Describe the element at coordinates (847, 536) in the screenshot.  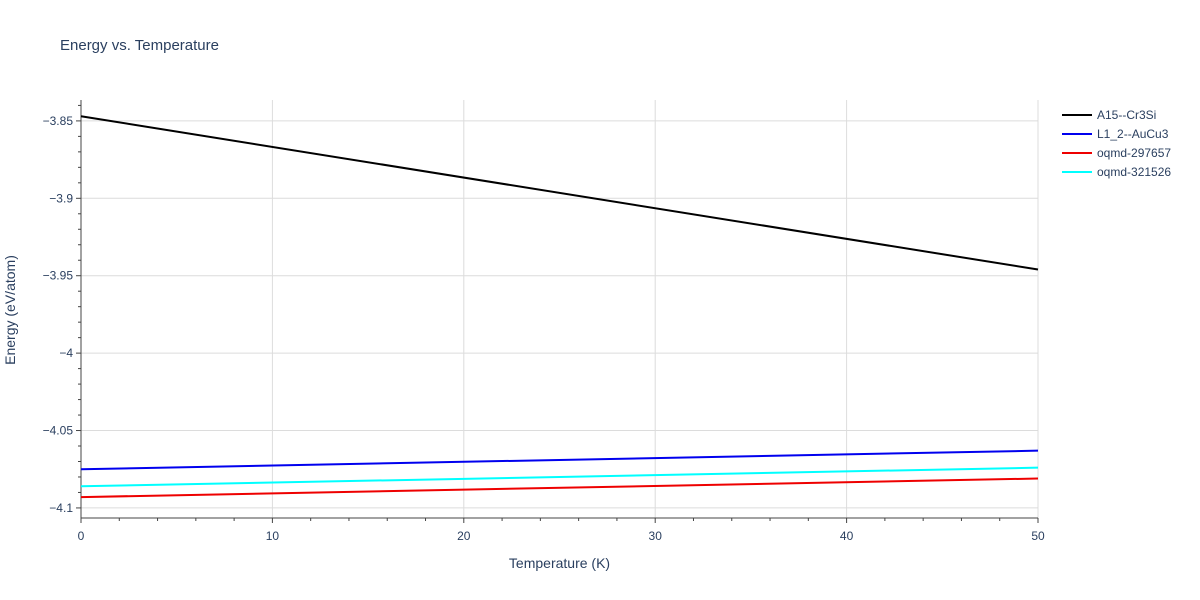
I see `x-tick-label: 40` at that location.